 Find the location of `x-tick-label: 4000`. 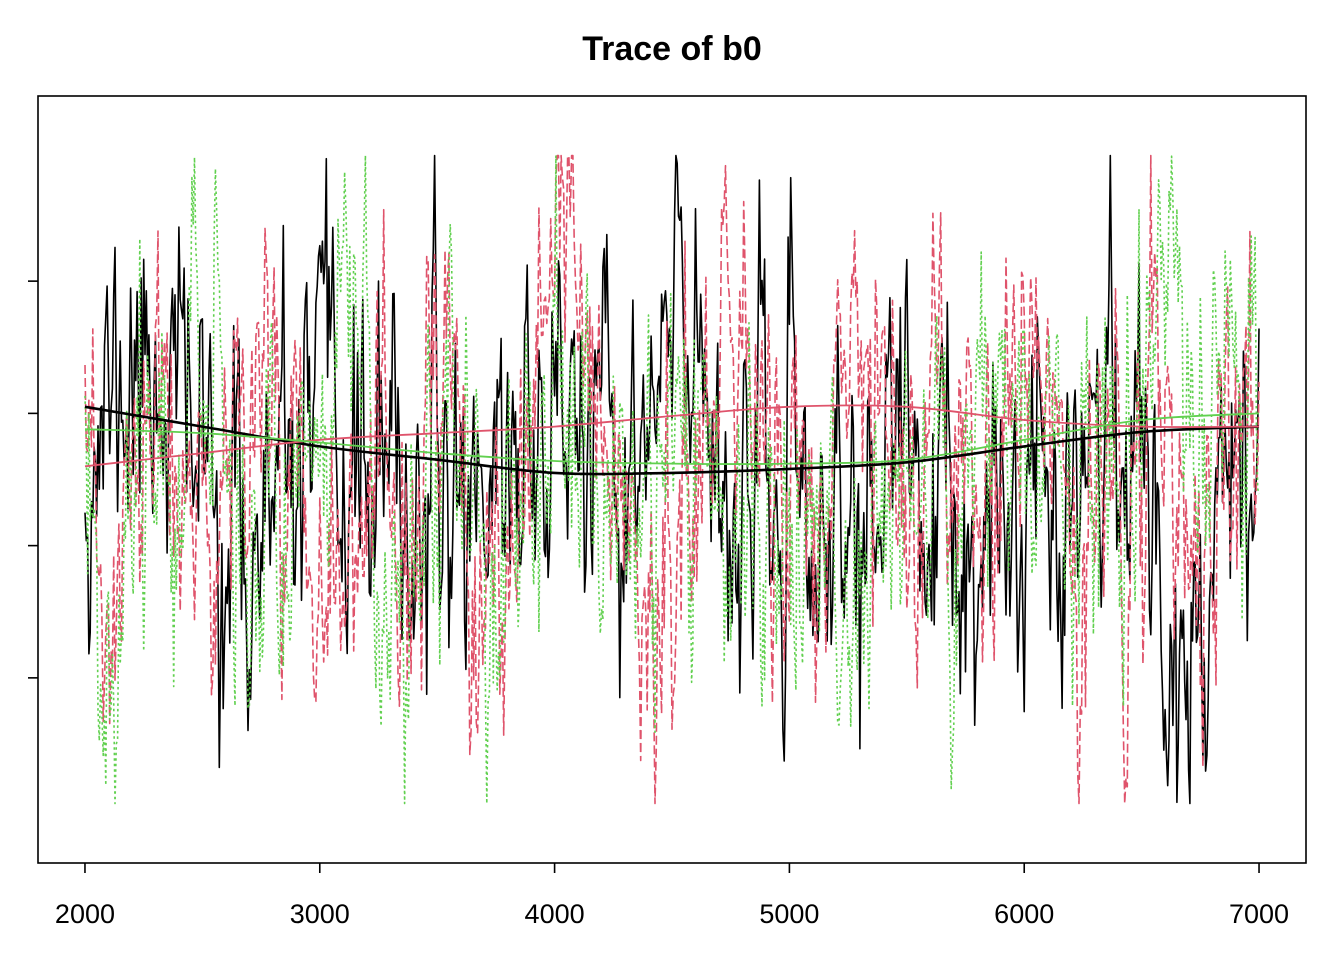

x-tick-label: 4000 is located at coordinates (555, 914).